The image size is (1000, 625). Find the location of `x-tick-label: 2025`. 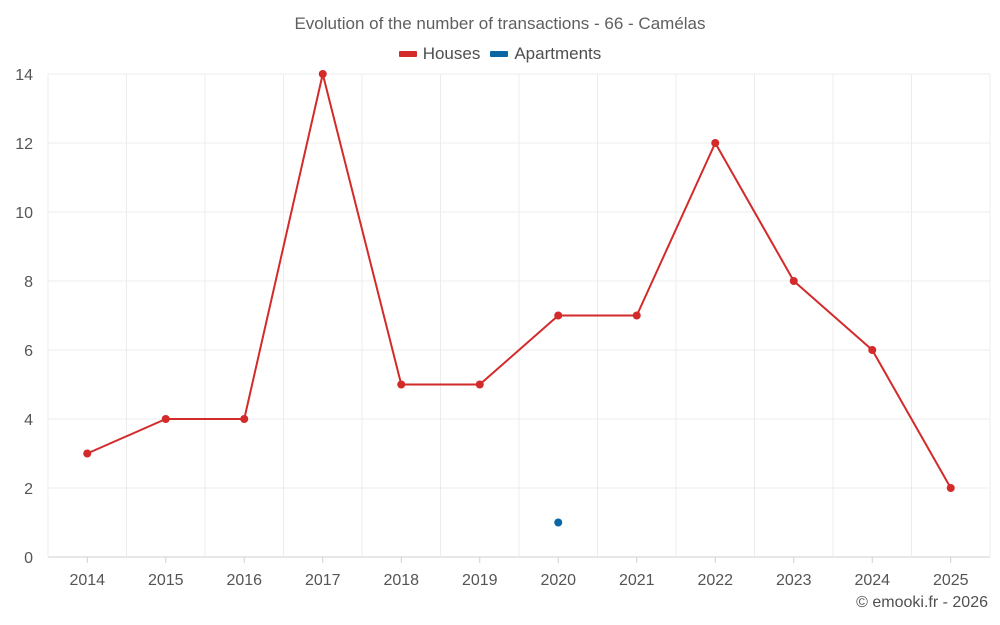

x-tick-label: 2025 is located at coordinates (951, 580).